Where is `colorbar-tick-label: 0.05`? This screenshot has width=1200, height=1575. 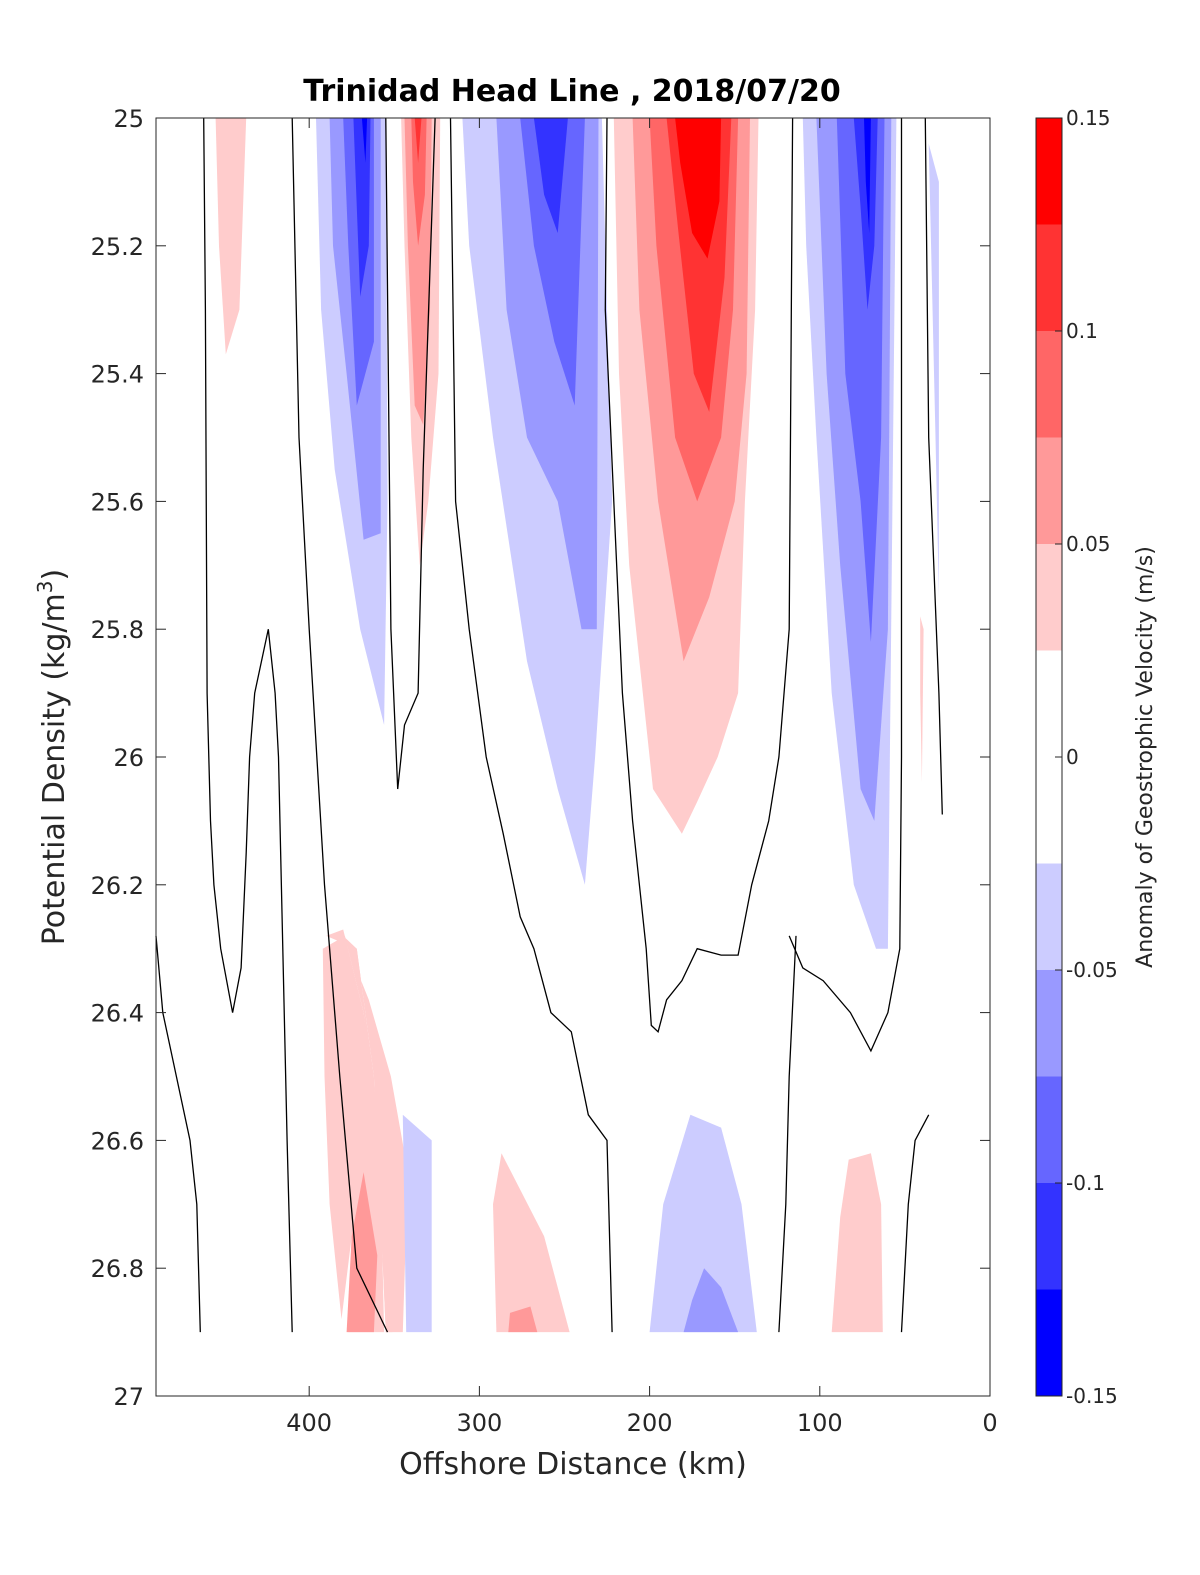 colorbar-tick-label: 0.05 is located at coordinates (1088, 544).